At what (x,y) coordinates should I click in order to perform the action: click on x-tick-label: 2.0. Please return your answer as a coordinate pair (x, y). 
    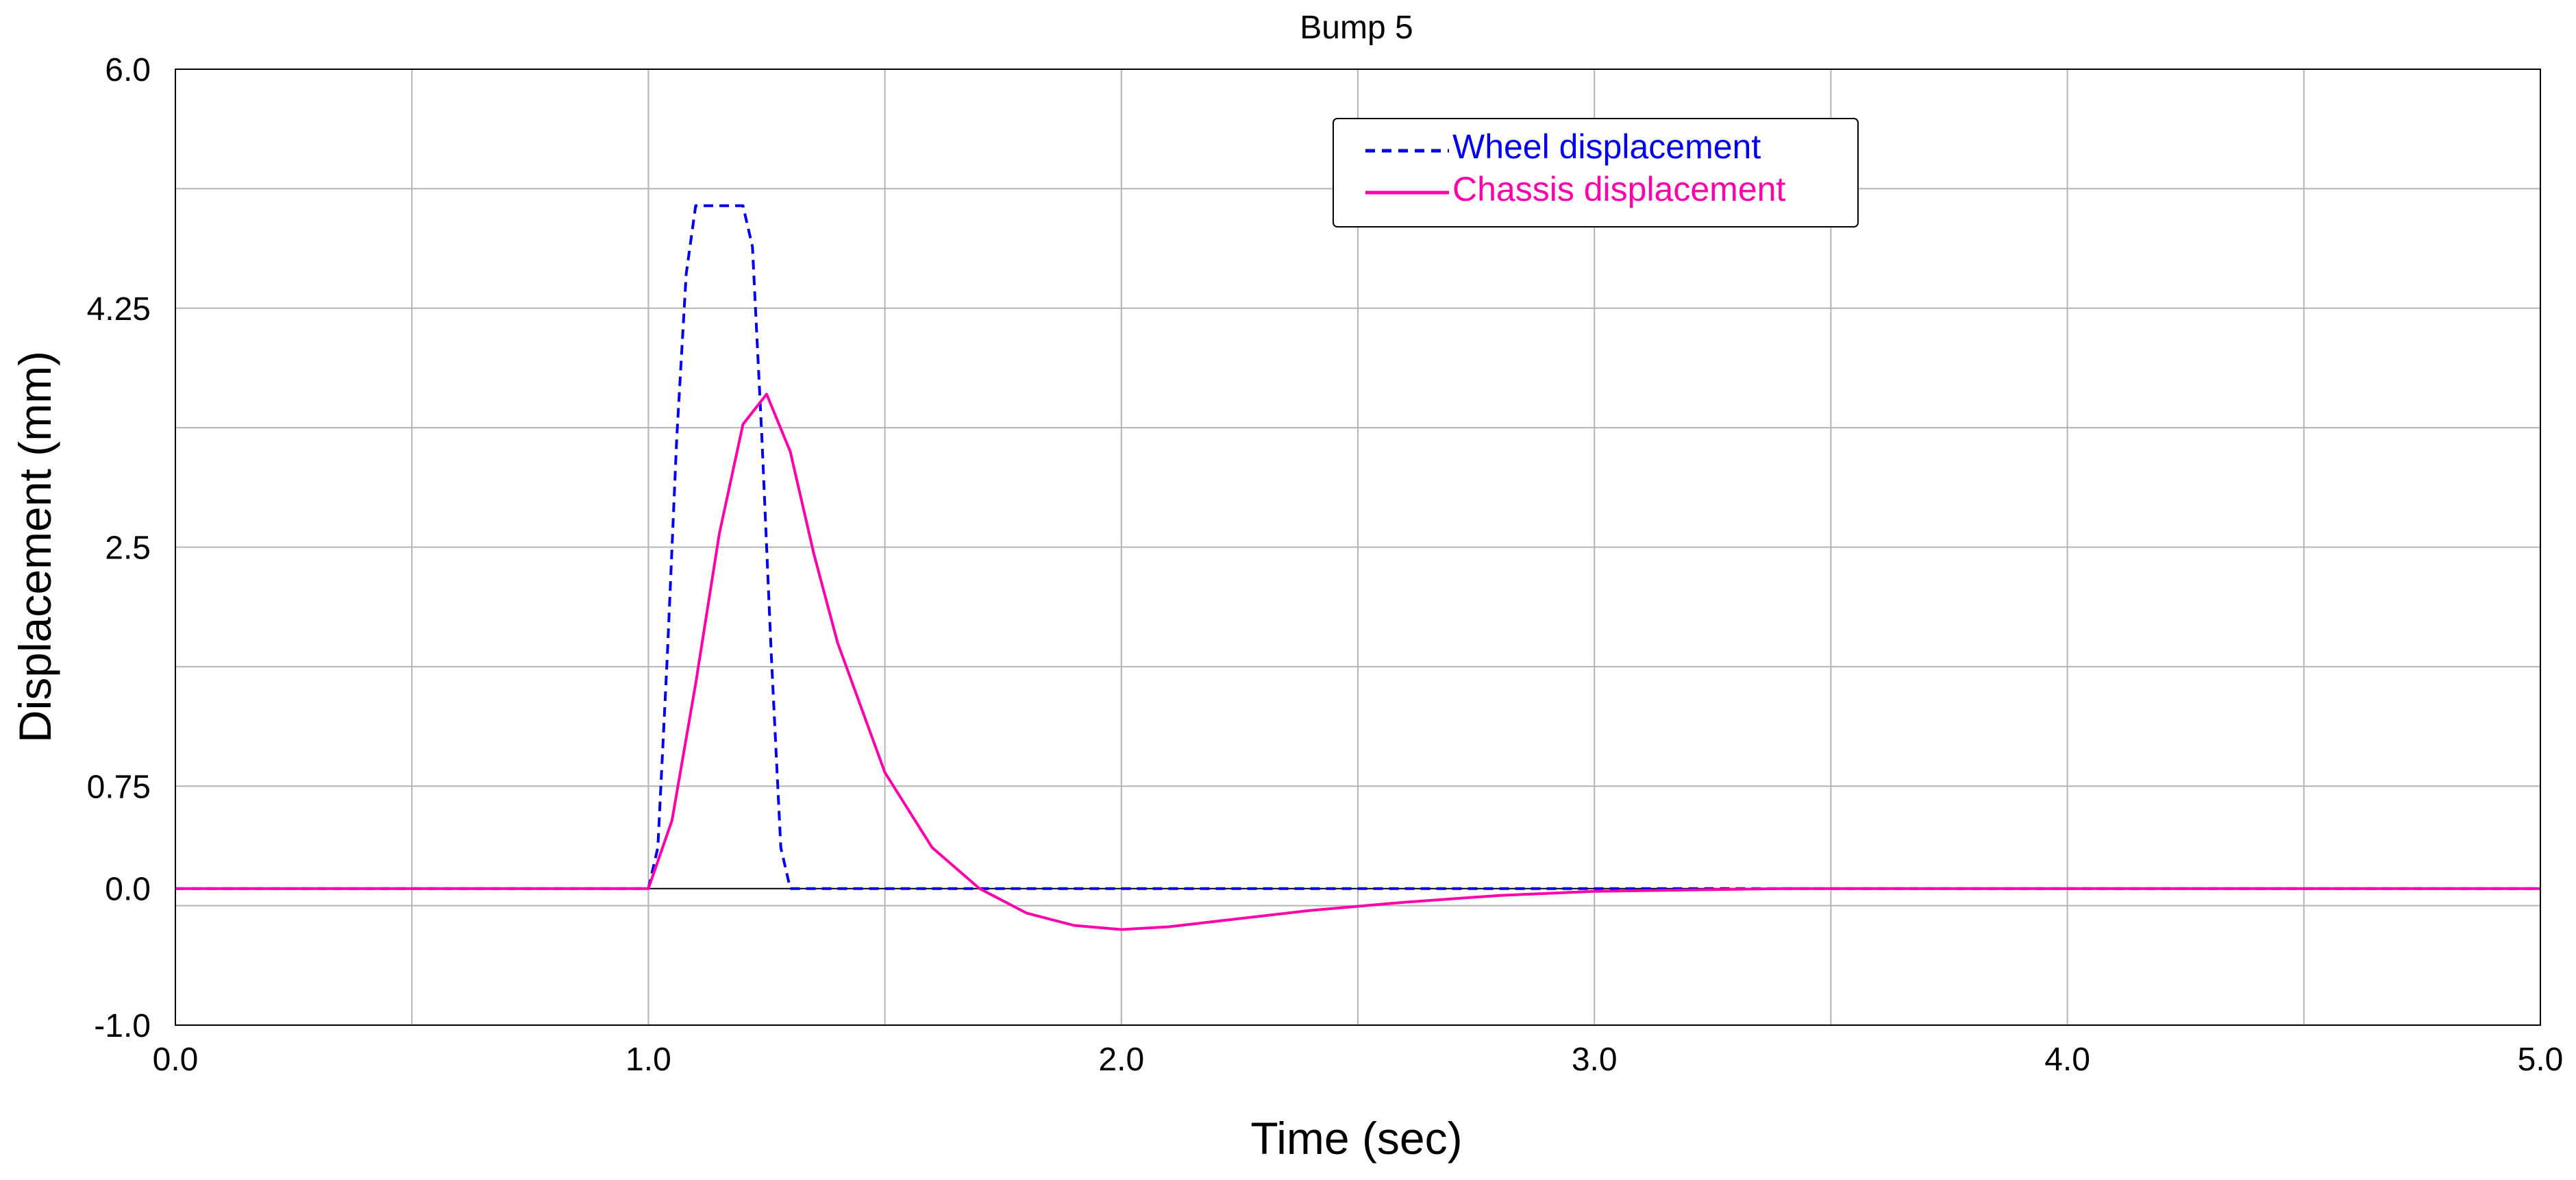
    Looking at the image, I should click on (1121, 1060).